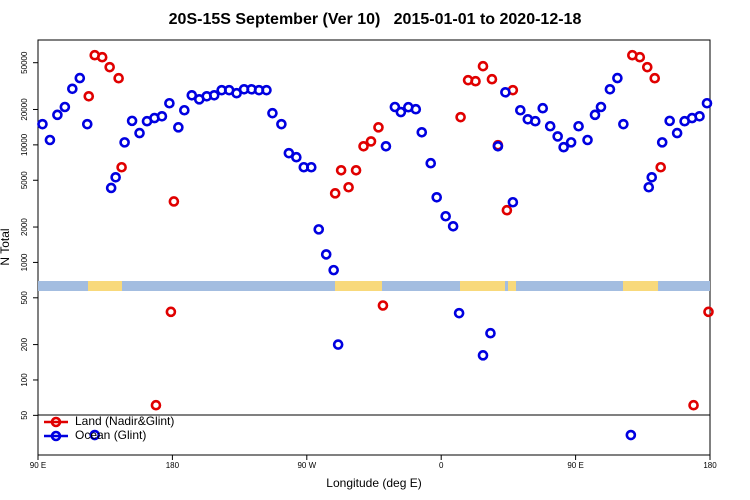 This screenshot has height=500, width=750. I want to click on x-tick-label: 90 W, so click(306, 465).